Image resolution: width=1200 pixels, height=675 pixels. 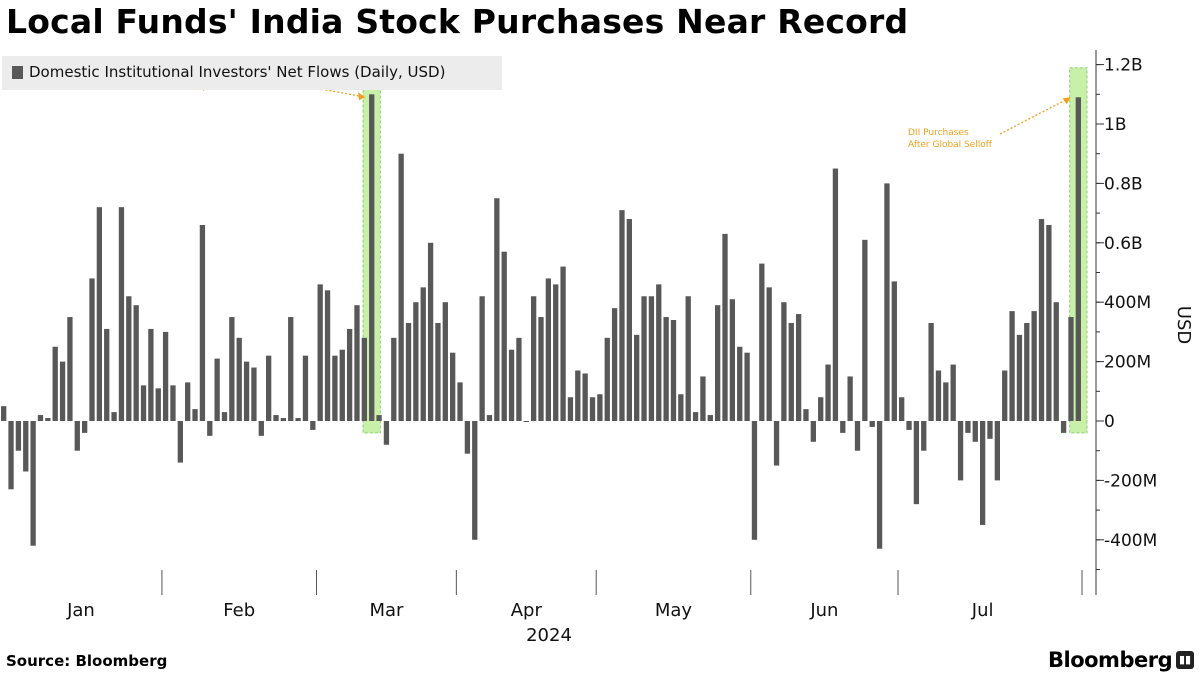 What do you see at coordinates (1183, 325) in the screenshot?
I see `y-axis-title: USD` at bounding box center [1183, 325].